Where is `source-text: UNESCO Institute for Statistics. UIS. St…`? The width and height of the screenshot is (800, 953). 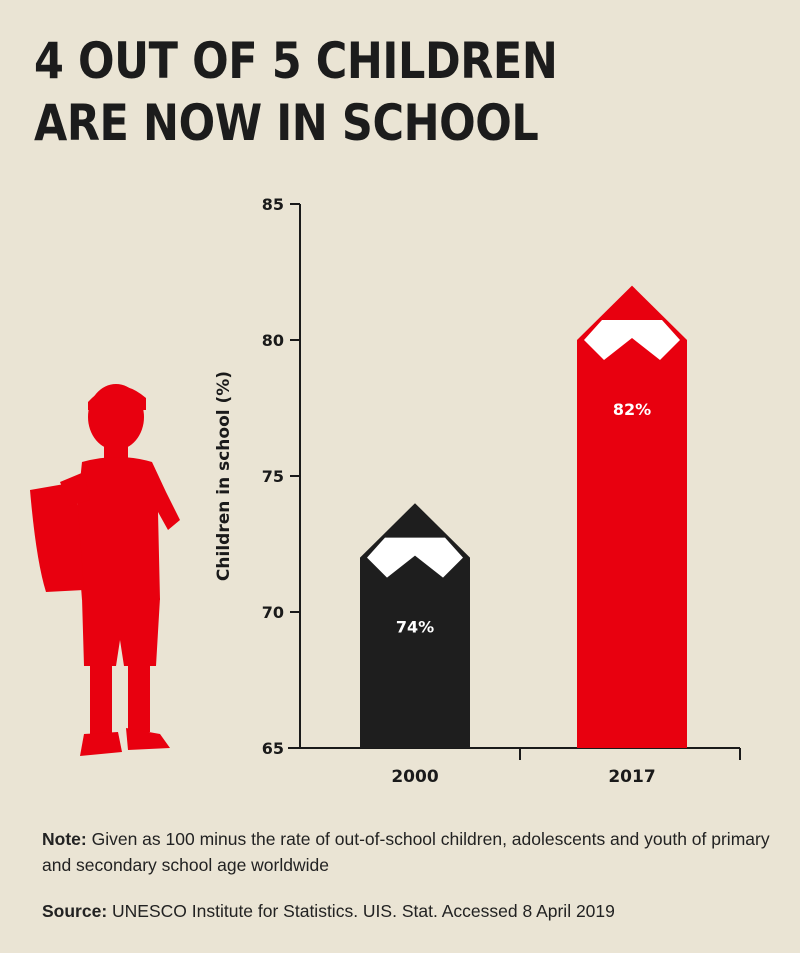
source-text: UNESCO Institute for Statistics. UIS. St… is located at coordinates (361, 911).